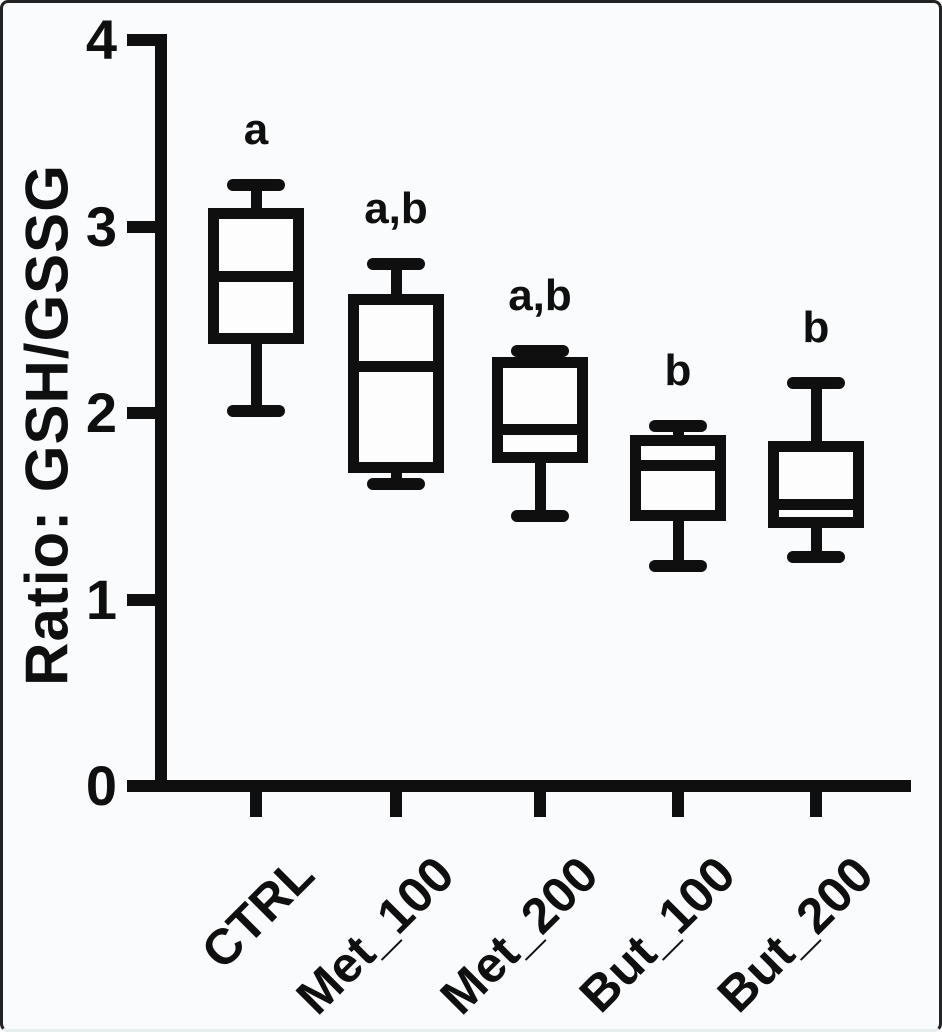 The height and width of the screenshot is (1032, 942). What do you see at coordinates (101, 226) in the screenshot?
I see `y-tick-label: 3` at bounding box center [101, 226].